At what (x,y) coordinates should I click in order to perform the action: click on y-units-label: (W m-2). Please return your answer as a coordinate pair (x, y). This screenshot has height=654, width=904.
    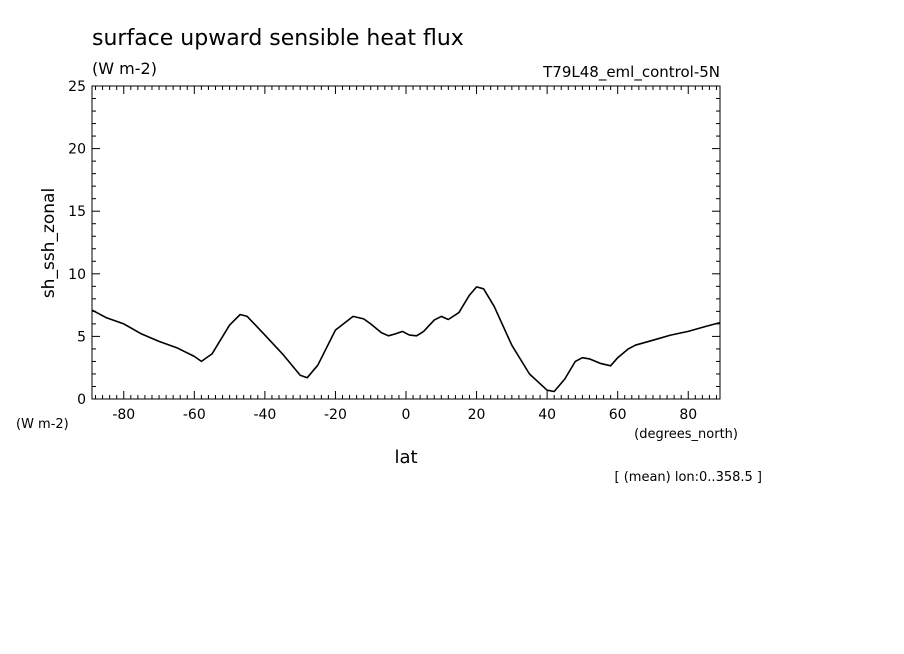
    Looking at the image, I should click on (42, 424).